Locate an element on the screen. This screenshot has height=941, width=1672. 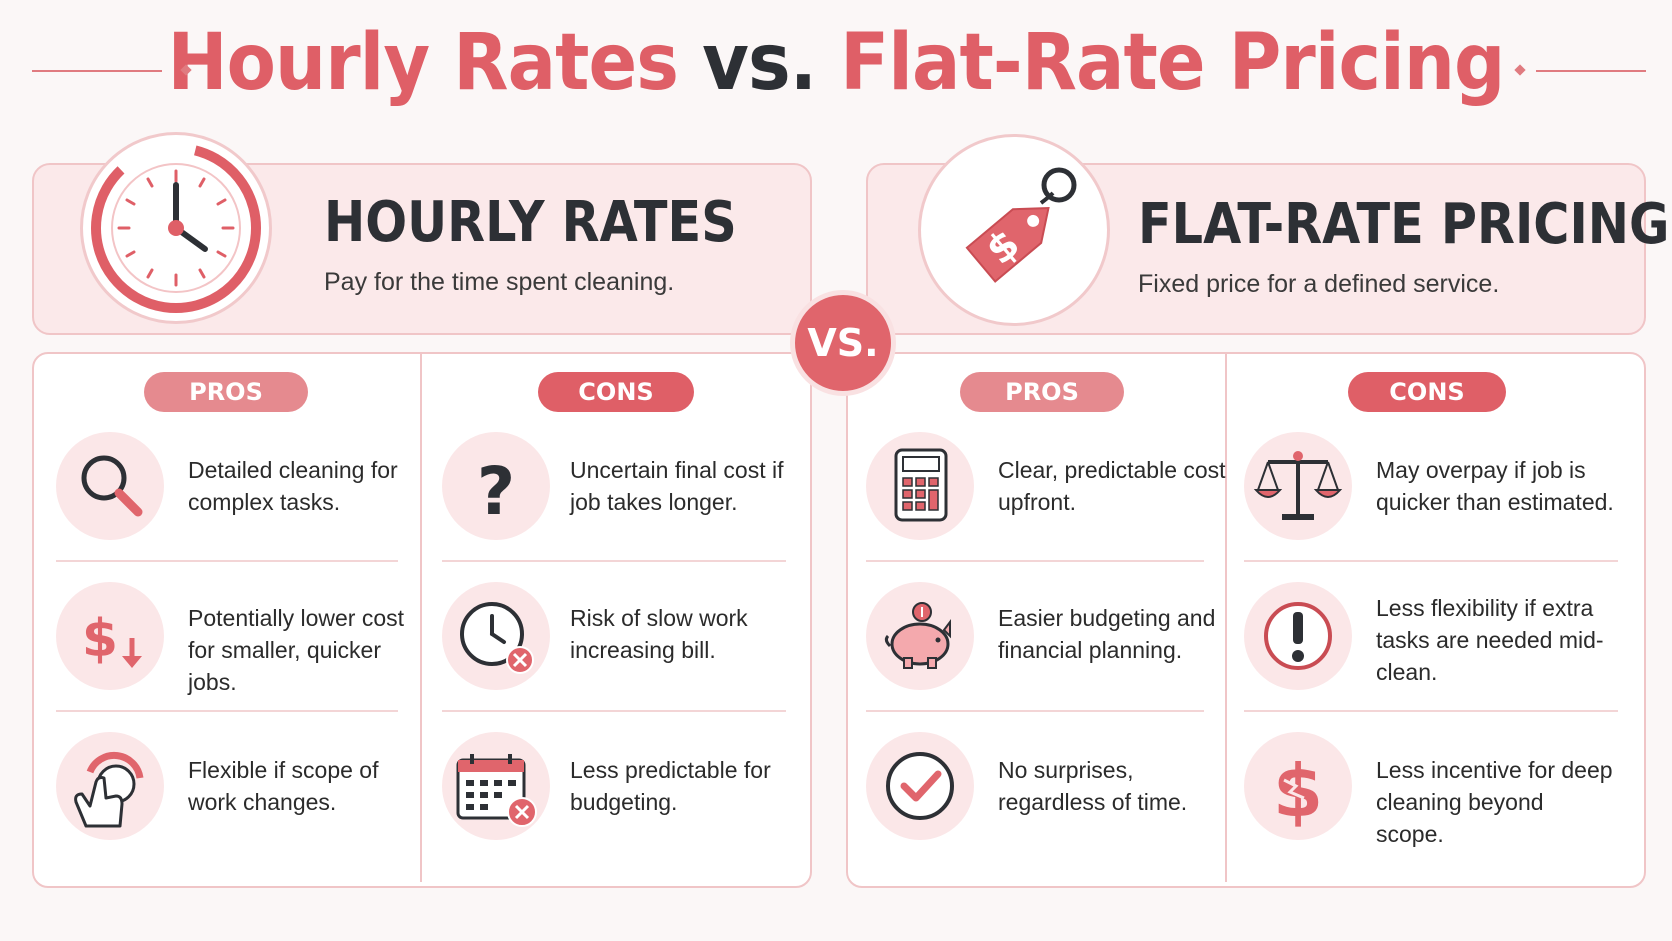
vs-badge: VS. is located at coordinates (843, 343).